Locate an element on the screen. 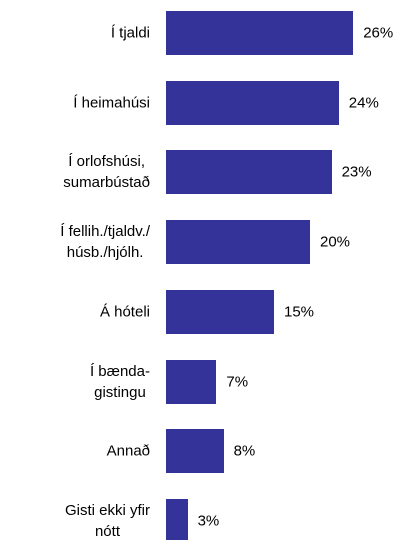  value-label: 8% is located at coordinates (244, 451).